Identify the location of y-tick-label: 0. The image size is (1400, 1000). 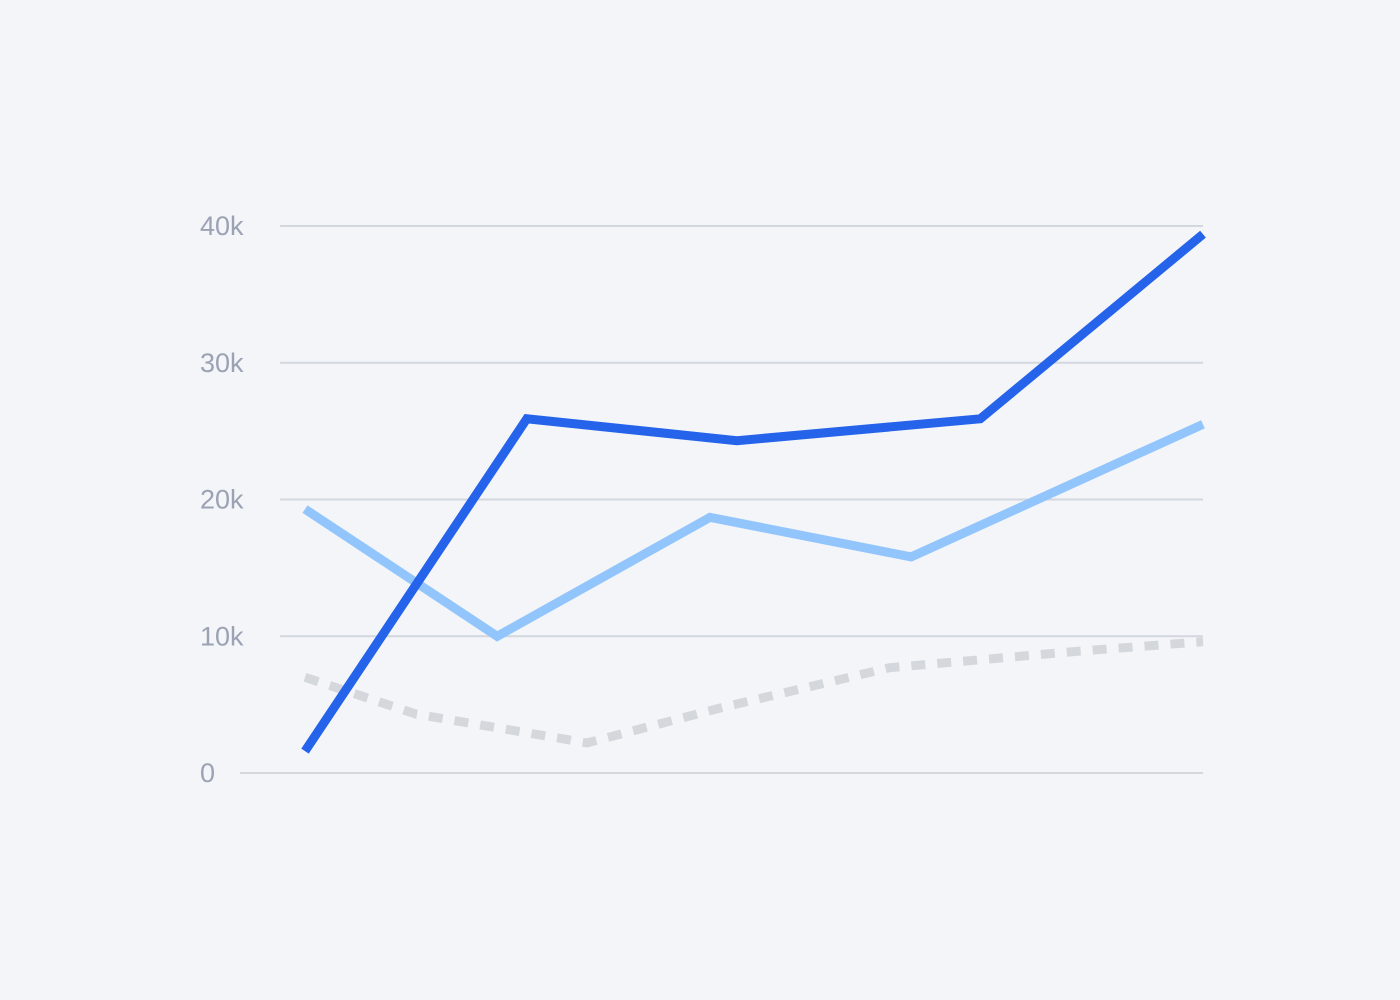
(207, 773).